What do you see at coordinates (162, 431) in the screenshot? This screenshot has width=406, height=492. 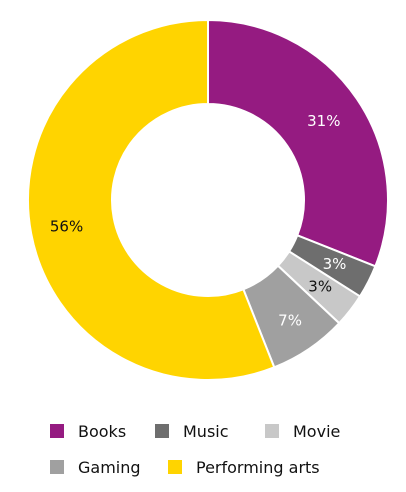 I see `legend-swatch-music` at bounding box center [162, 431].